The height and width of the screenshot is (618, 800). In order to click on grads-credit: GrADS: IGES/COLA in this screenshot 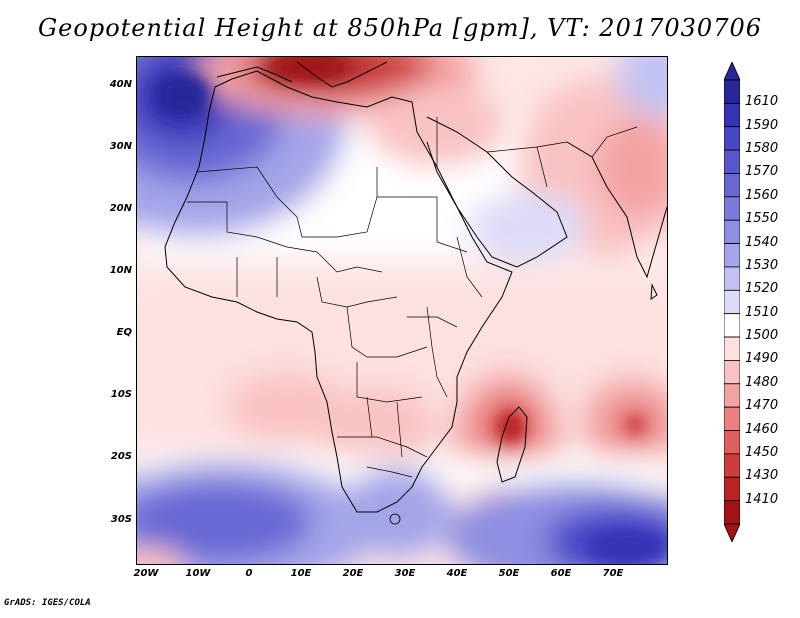, I will do `click(47, 603)`.